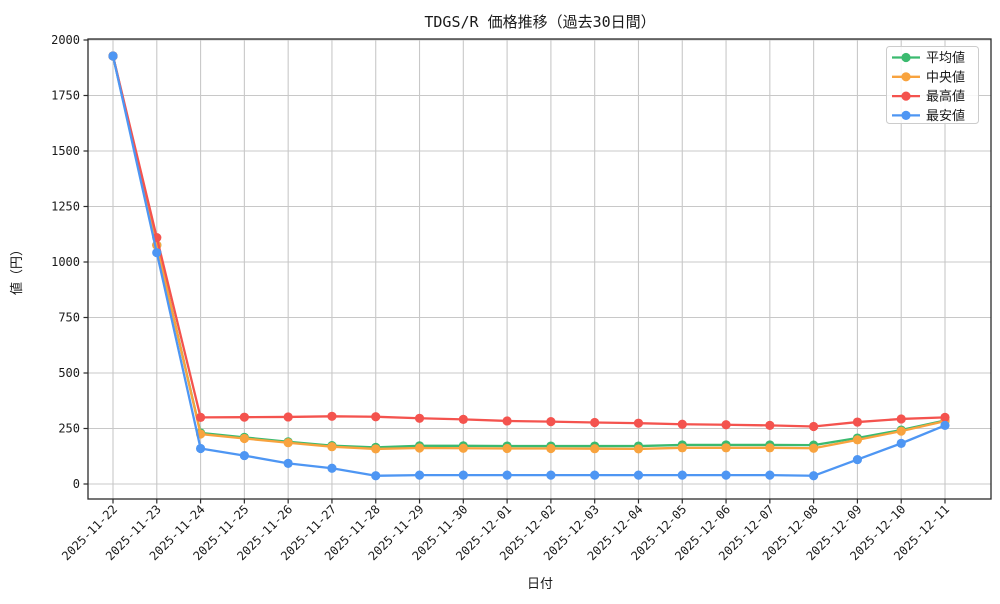 Image resolution: width=1000 pixels, height=604 pixels. I want to click on y-axis-label: 値（円）, so click(17, 269).